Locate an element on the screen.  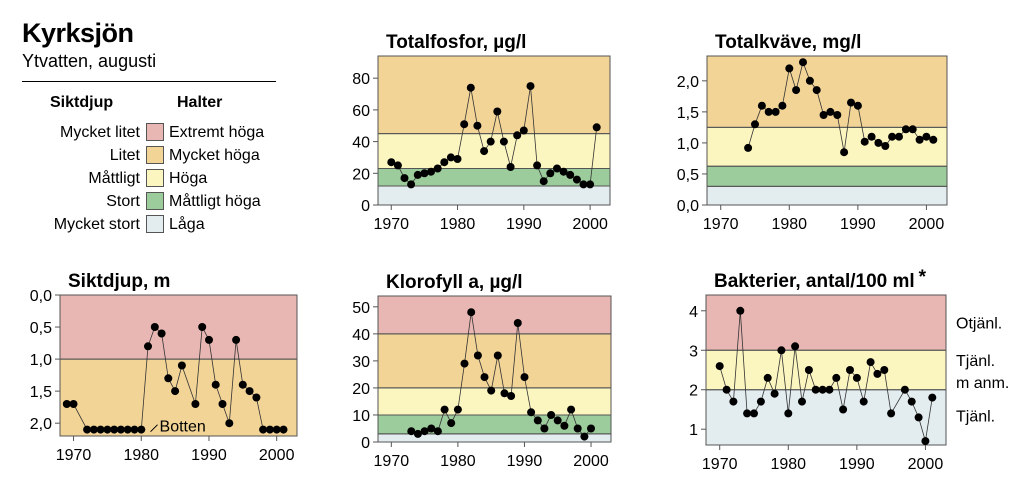
chart-title: Klorofyll a, µg/l is located at coordinates (454, 282).